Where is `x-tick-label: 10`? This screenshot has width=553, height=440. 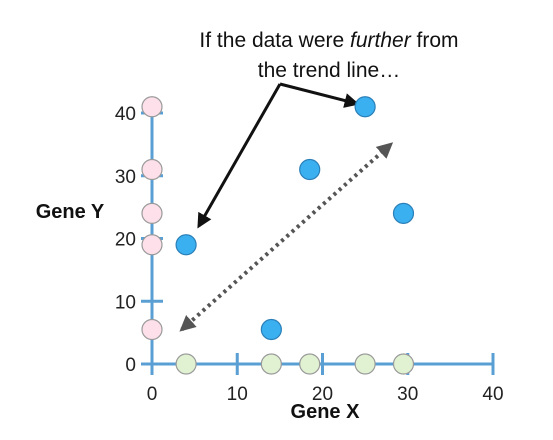 x-tick-label: 10 is located at coordinates (237, 394).